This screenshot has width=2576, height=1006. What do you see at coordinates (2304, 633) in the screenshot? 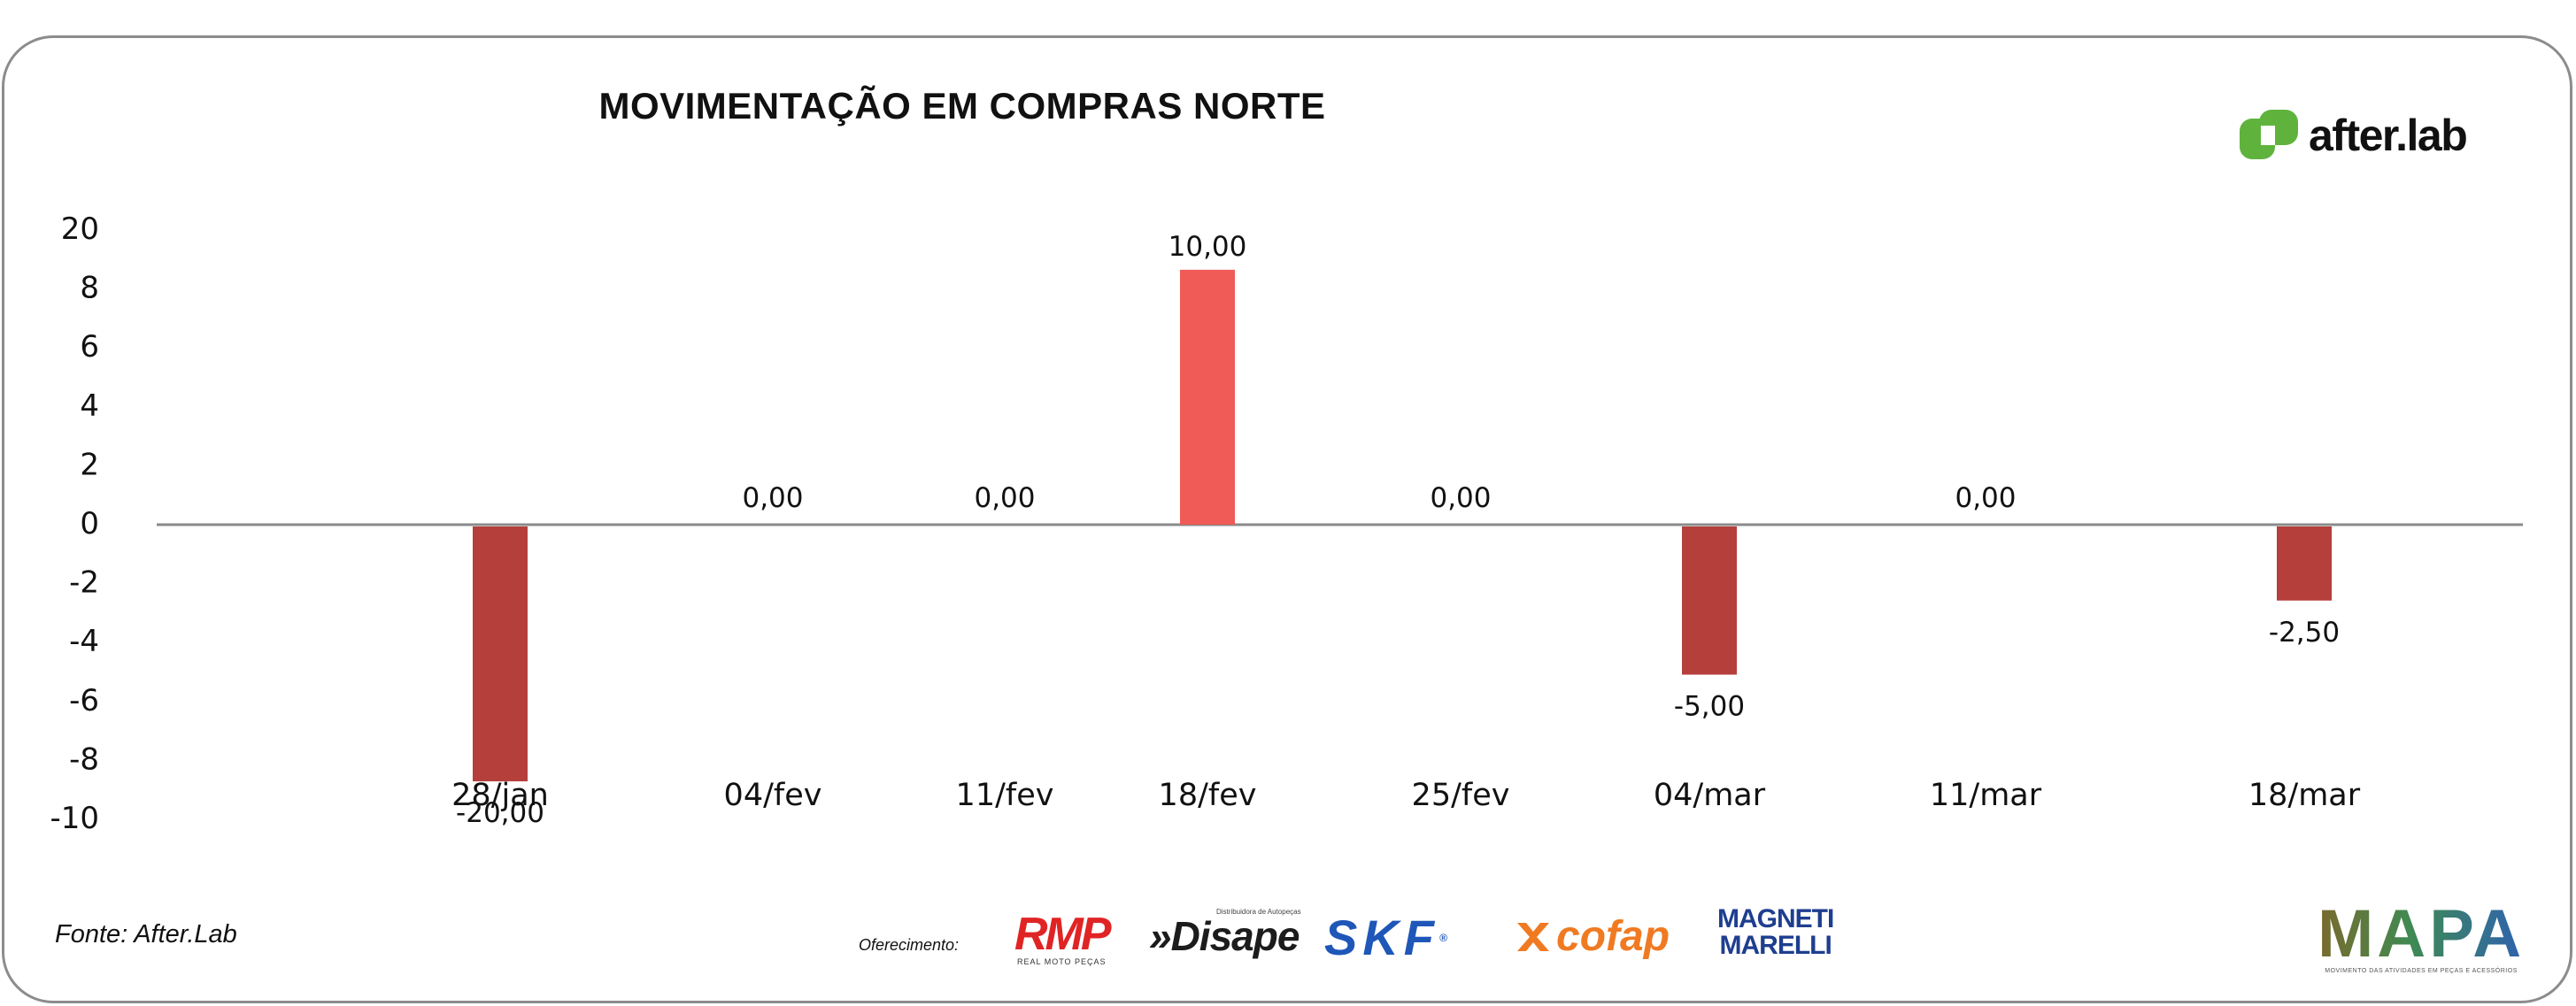
I see `data-label: -2,50` at bounding box center [2304, 633].